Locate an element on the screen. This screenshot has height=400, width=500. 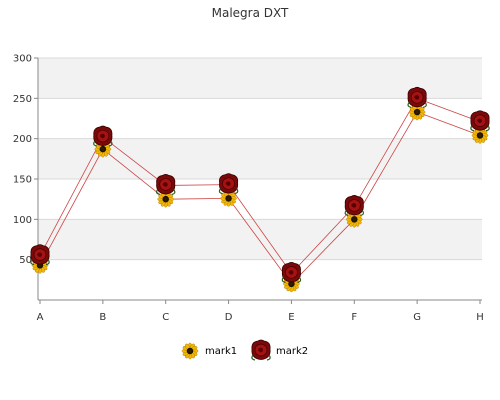
x-tick-label: E is located at coordinates (291, 317).